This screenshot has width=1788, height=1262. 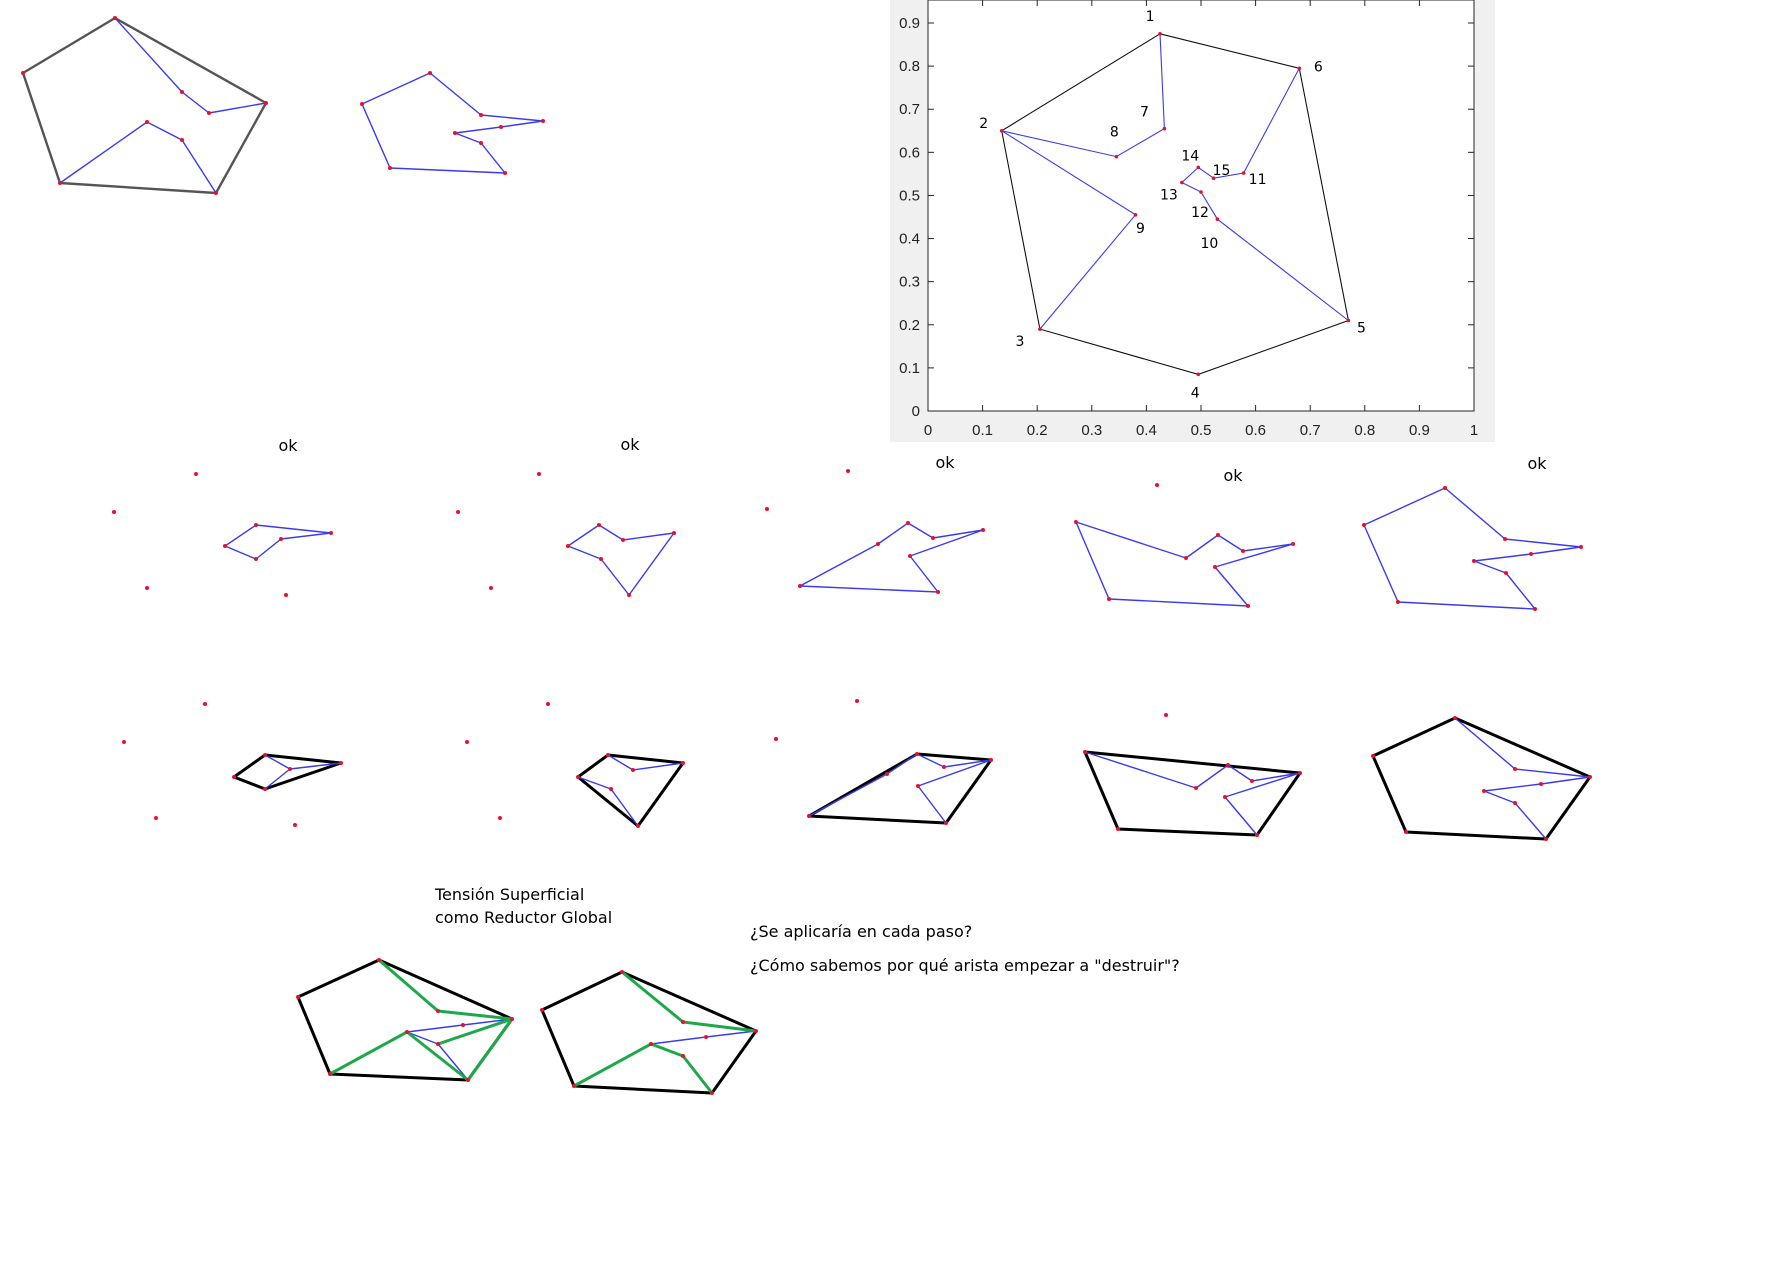 What do you see at coordinates (909, 368) in the screenshot?
I see `y-tick-label: 0.1` at bounding box center [909, 368].